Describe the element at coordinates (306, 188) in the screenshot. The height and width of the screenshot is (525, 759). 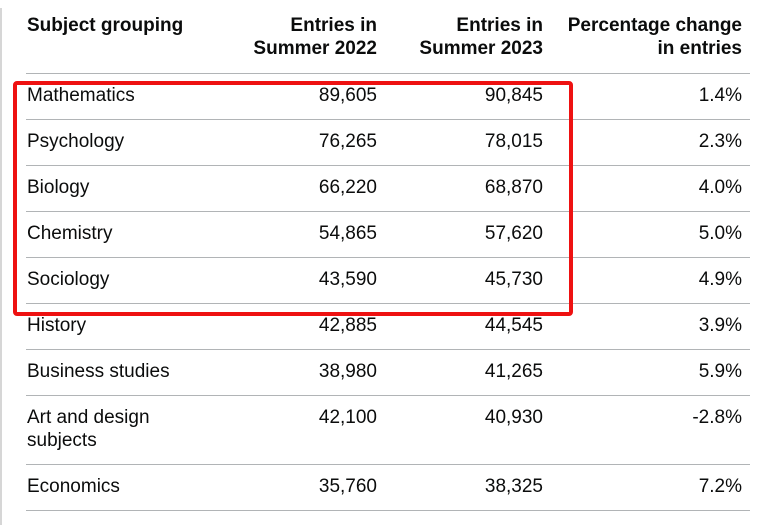
I see `entries-2022-cell: 66,220` at that location.